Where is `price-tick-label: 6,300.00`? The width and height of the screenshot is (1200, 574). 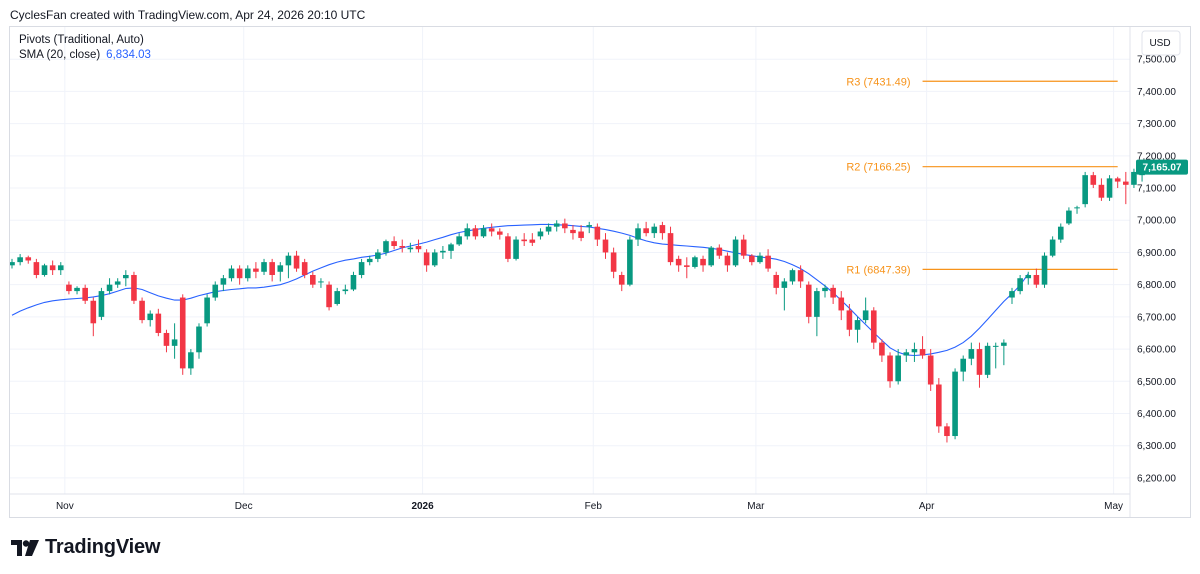 price-tick-label: 6,300.00 is located at coordinates (1156, 446).